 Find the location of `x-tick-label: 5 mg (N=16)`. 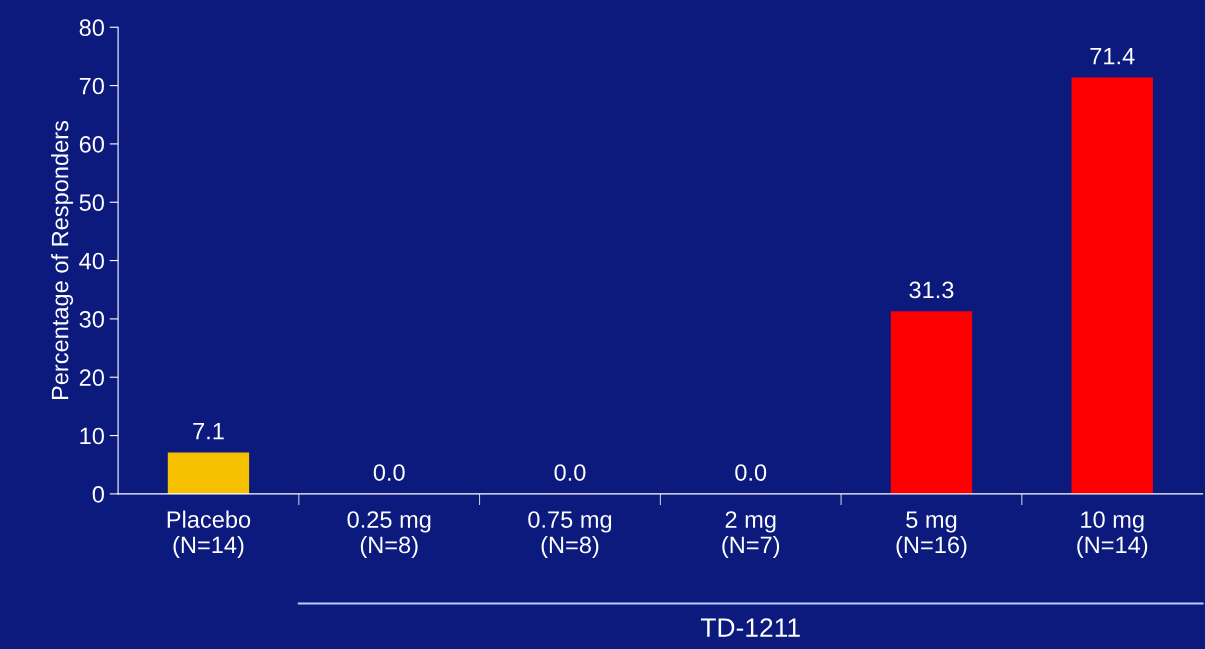

x-tick-label: 5 mg (N=16) is located at coordinates (931, 534).